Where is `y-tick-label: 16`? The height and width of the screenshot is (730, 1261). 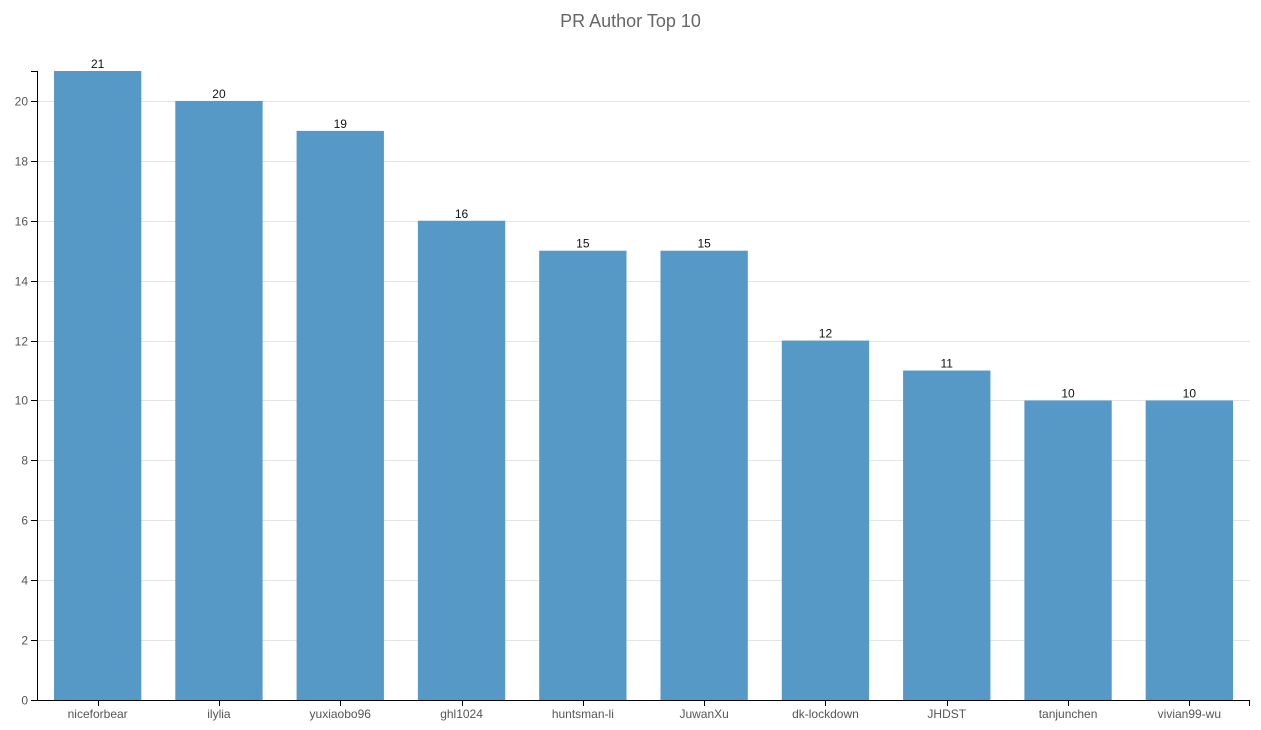
y-tick-label: 16 is located at coordinates (22, 222).